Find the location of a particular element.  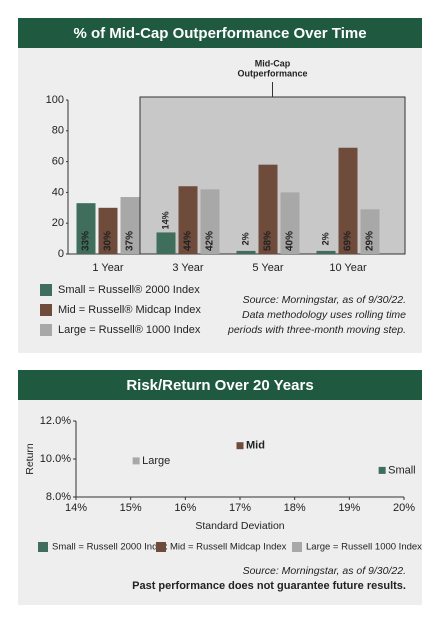

value-label: 58% is located at coordinates (268, 241).